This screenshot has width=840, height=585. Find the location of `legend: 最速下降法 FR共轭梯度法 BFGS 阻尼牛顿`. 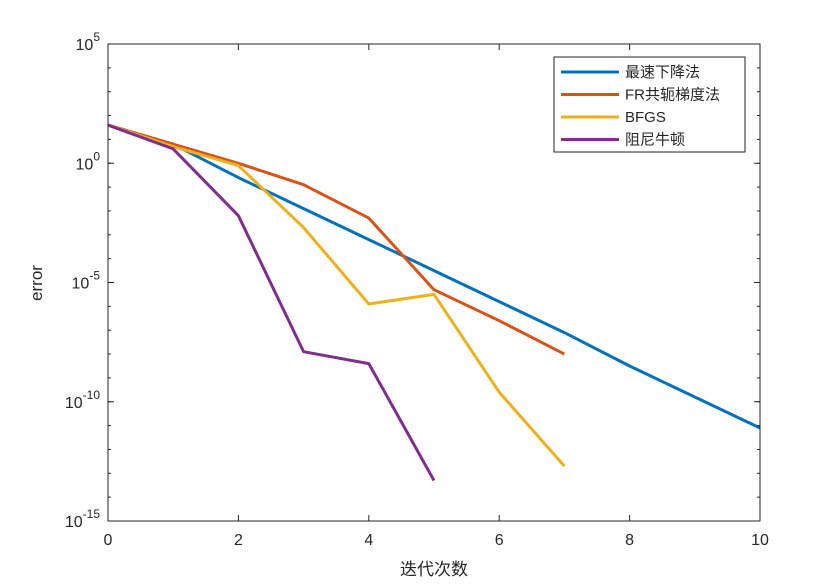

legend: 最速下降法 FR共轭梯度法 BFGS 阻尼牛顿 is located at coordinates (649, 104).